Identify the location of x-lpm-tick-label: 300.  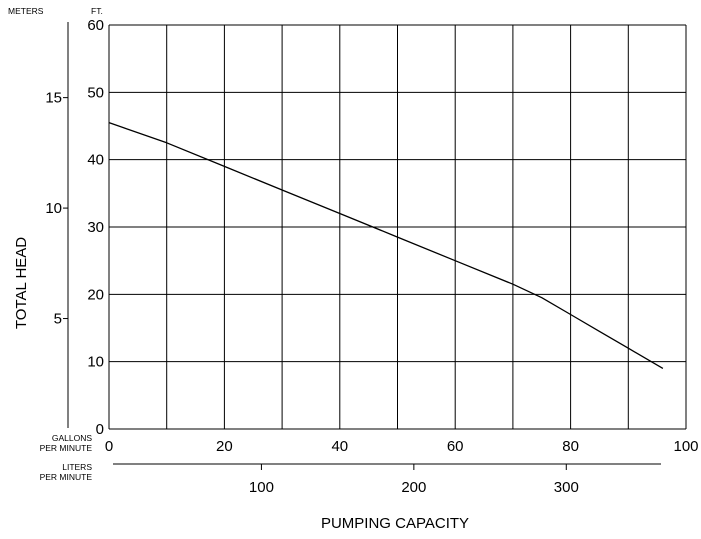
(566, 487).